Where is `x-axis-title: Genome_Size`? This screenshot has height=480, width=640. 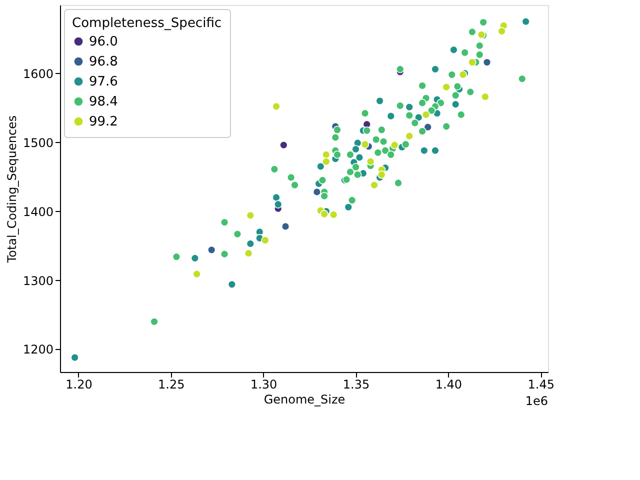
x-axis-title: Genome_Size is located at coordinates (305, 399).